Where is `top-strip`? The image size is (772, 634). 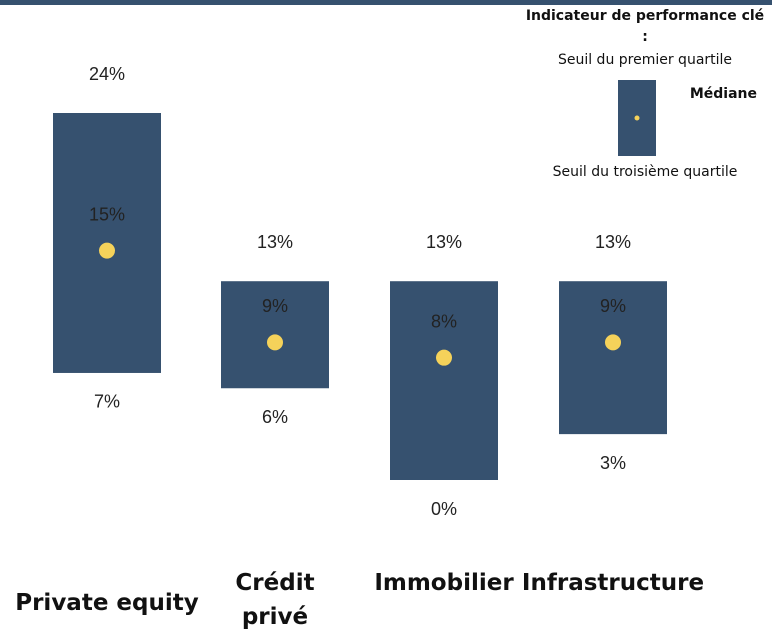 top-strip is located at coordinates (386, 2).